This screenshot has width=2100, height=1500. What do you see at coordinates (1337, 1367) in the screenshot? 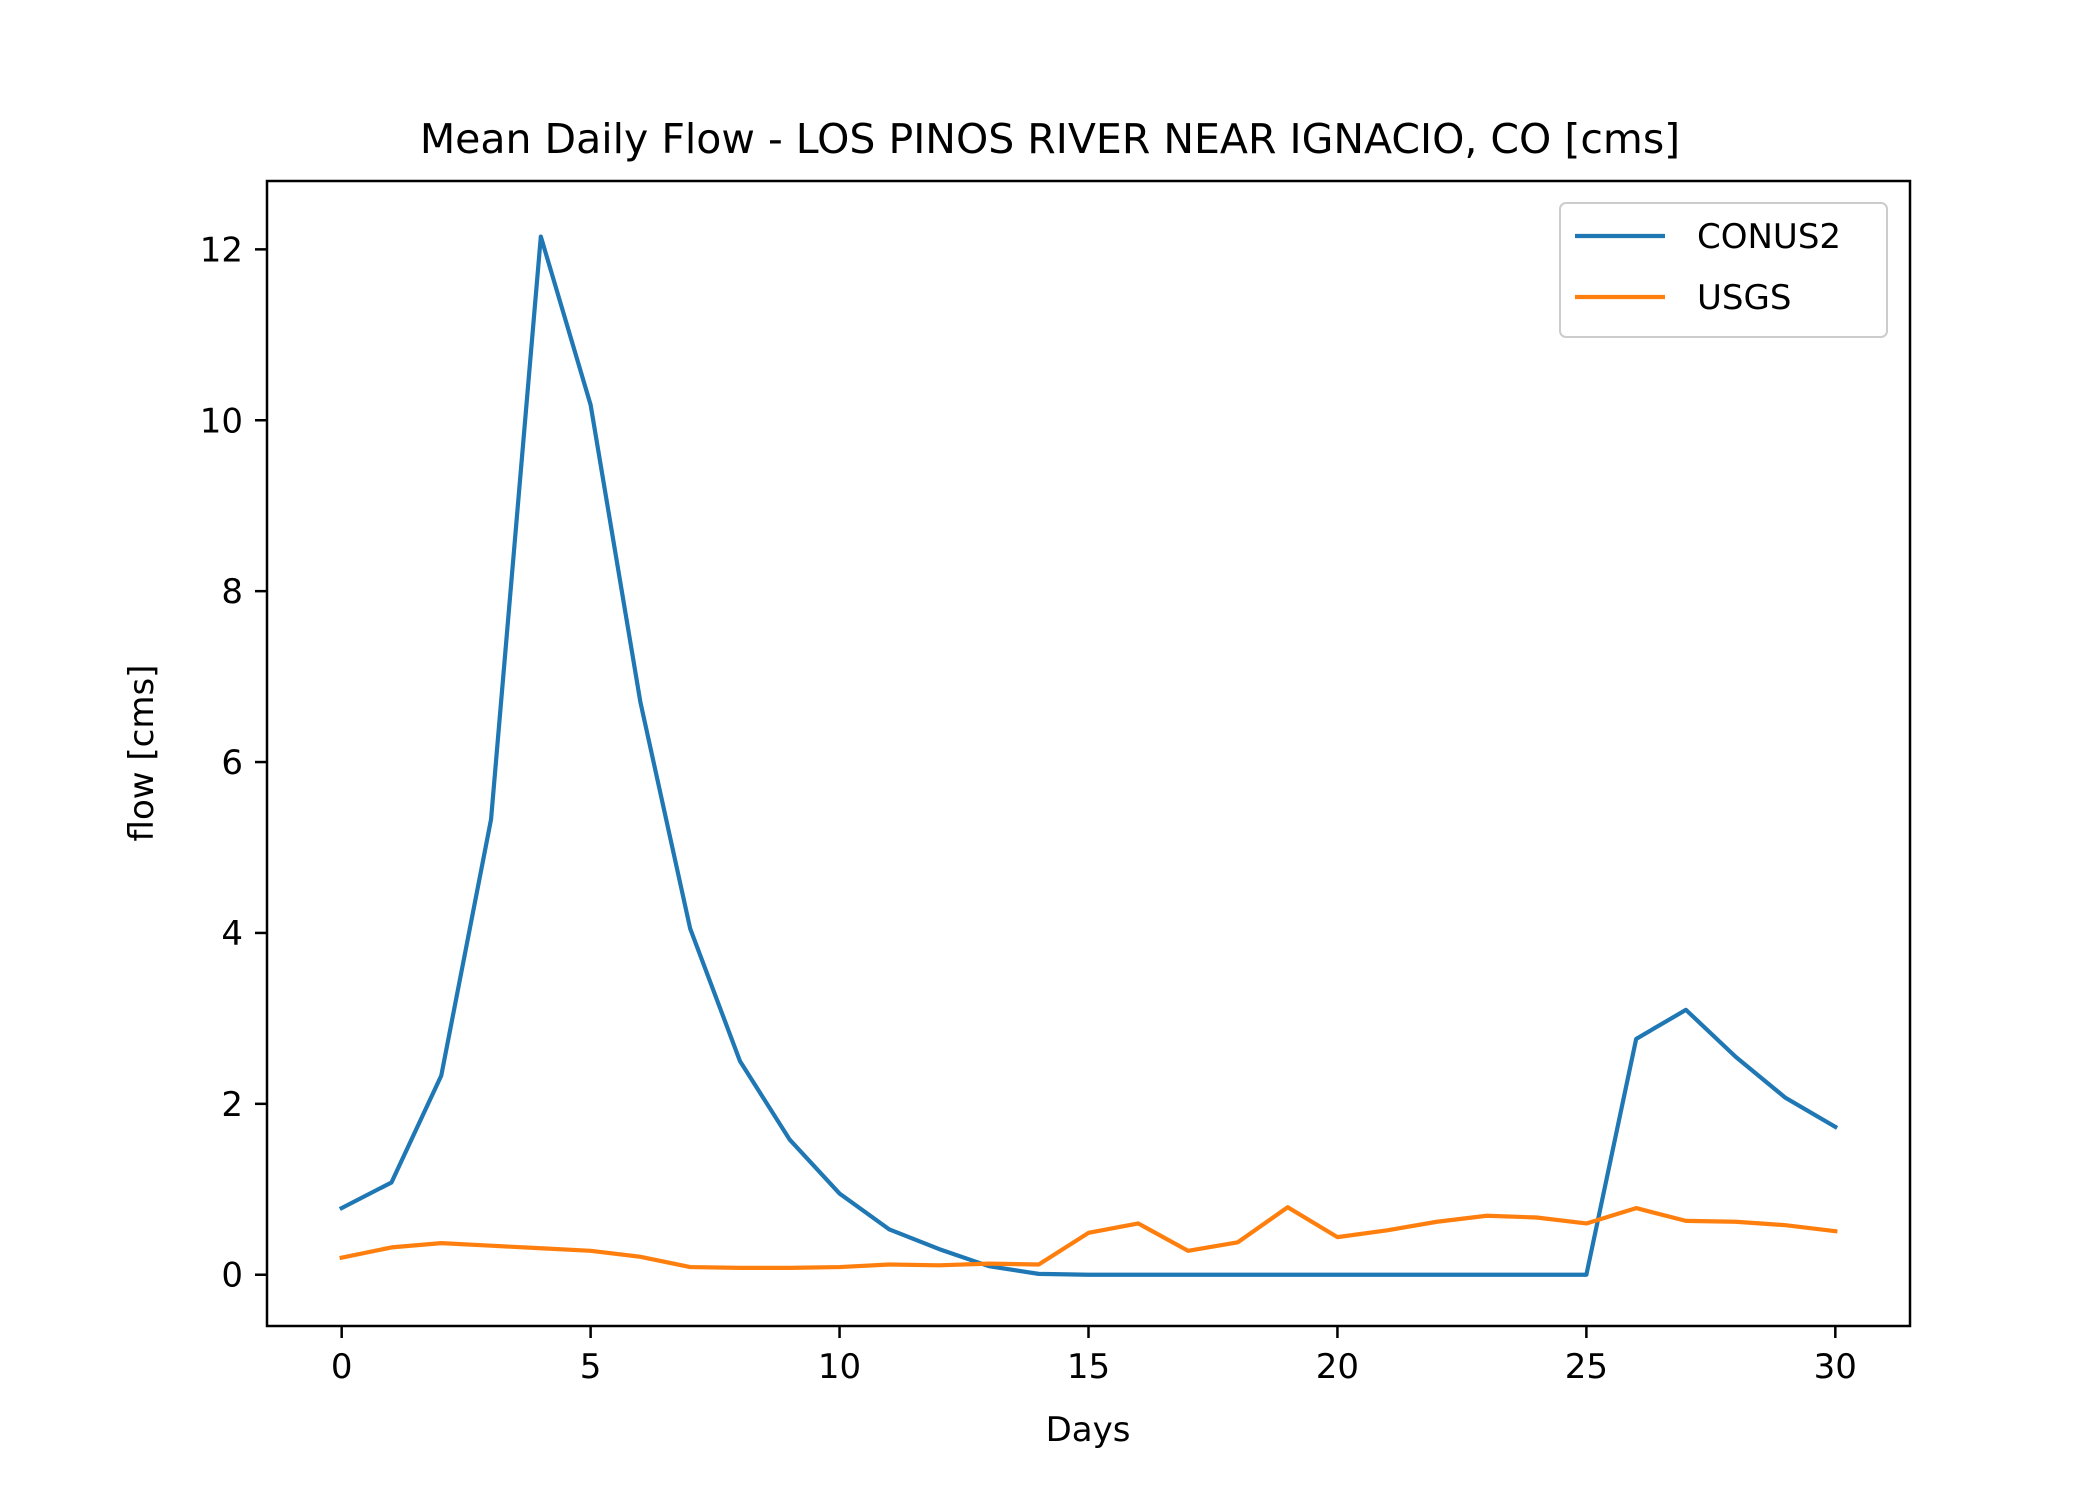
I see `x-tick-label: 20` at bounding box center [1337, 1367].